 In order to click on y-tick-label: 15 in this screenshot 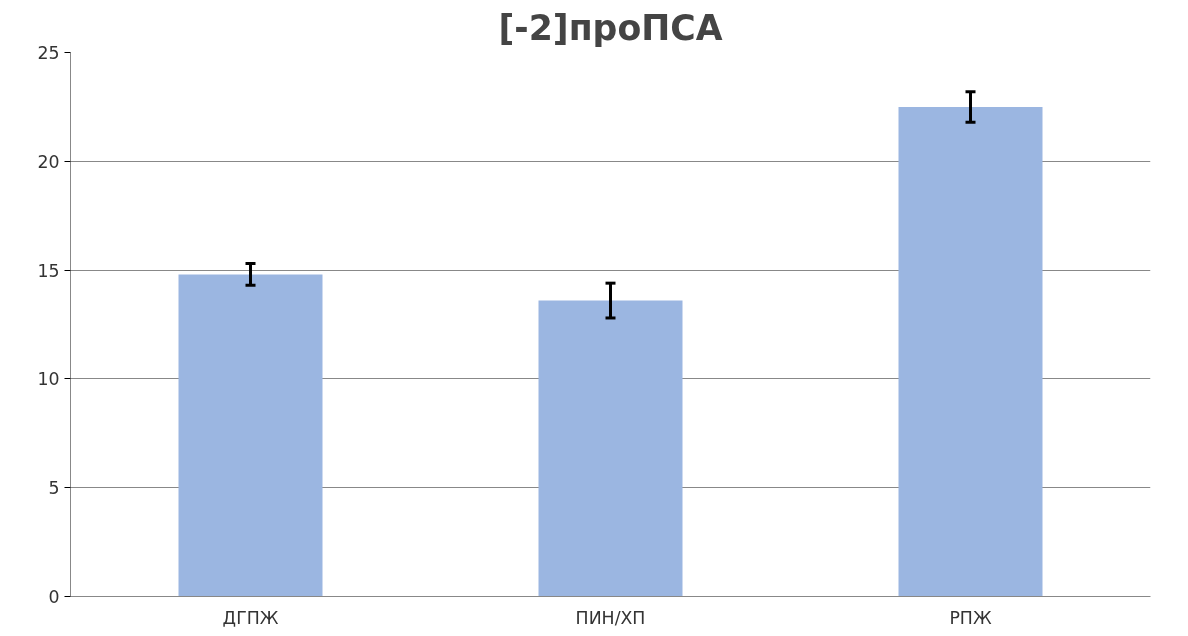, I will do `click(48, 270)`.